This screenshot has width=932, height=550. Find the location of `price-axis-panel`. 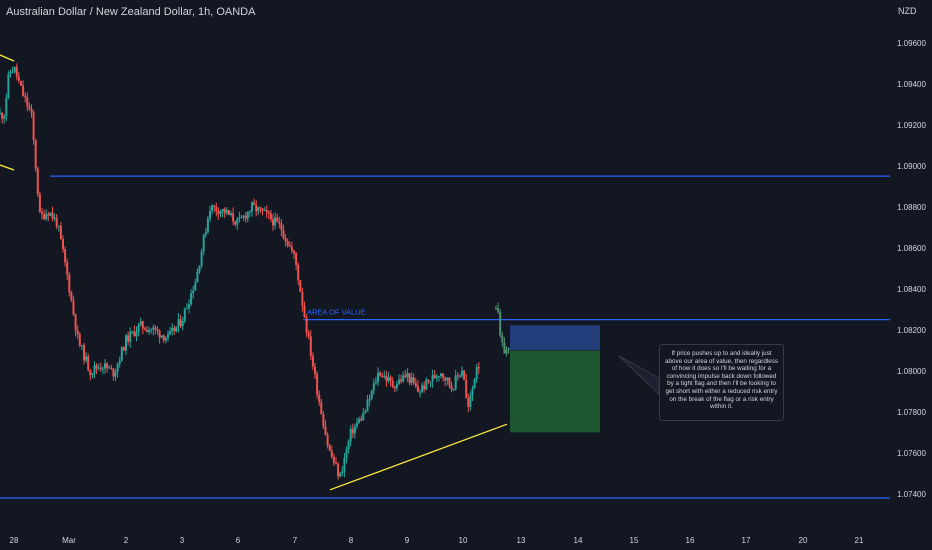

price-axis-panel is located at coordinates (911, 275).